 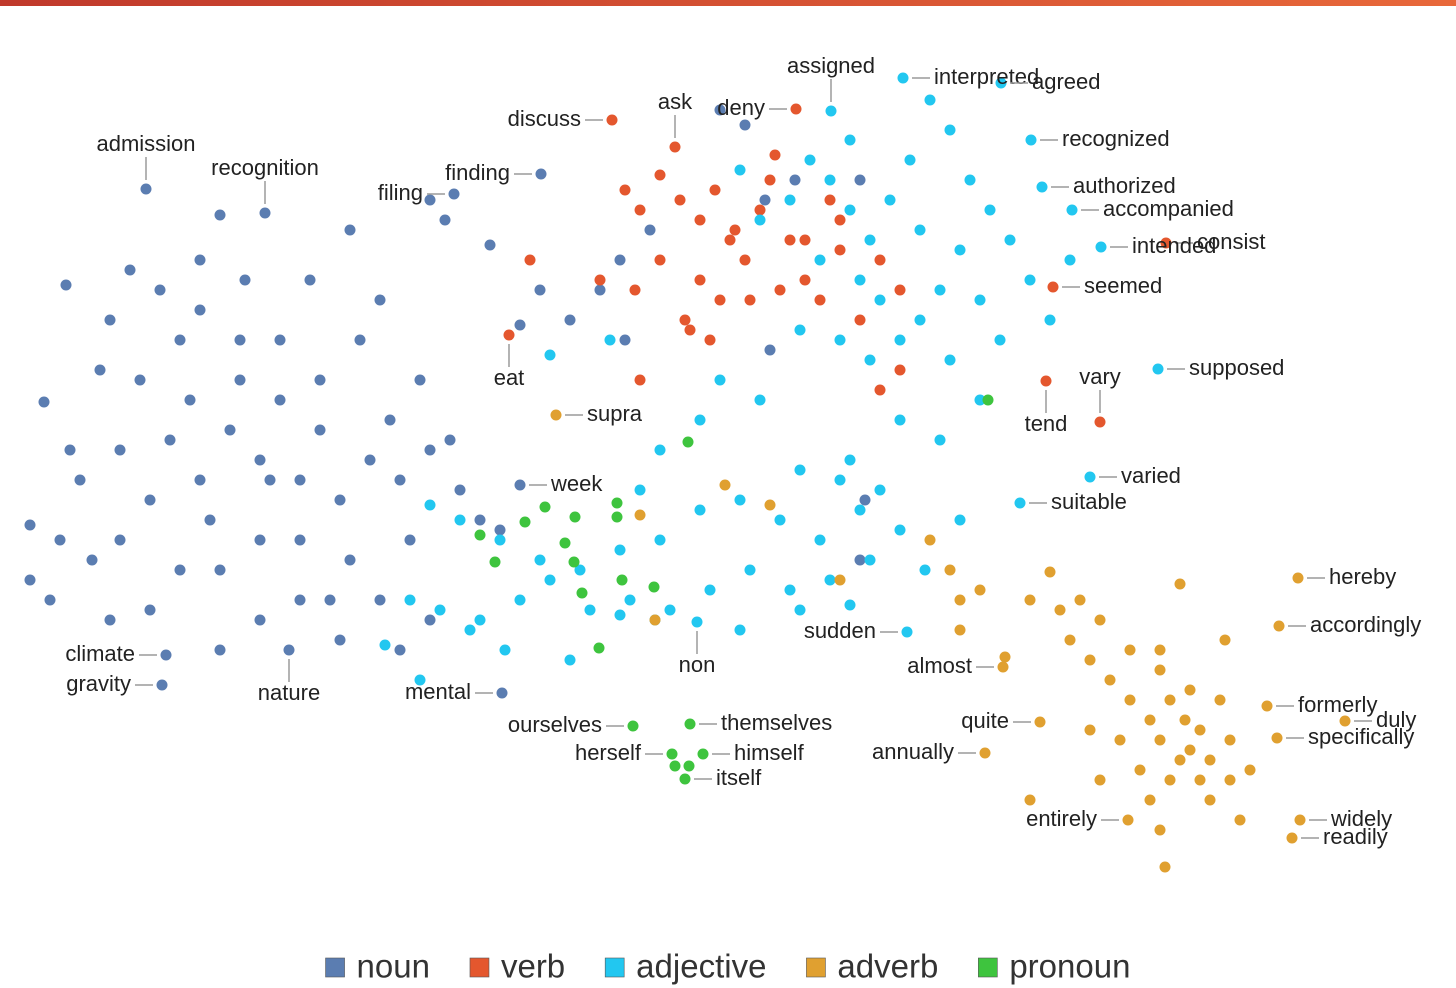 What do you see at coordinates (400, 192) in the screenshot?
I see `point-label: filing` at bounding box center [400, 192].